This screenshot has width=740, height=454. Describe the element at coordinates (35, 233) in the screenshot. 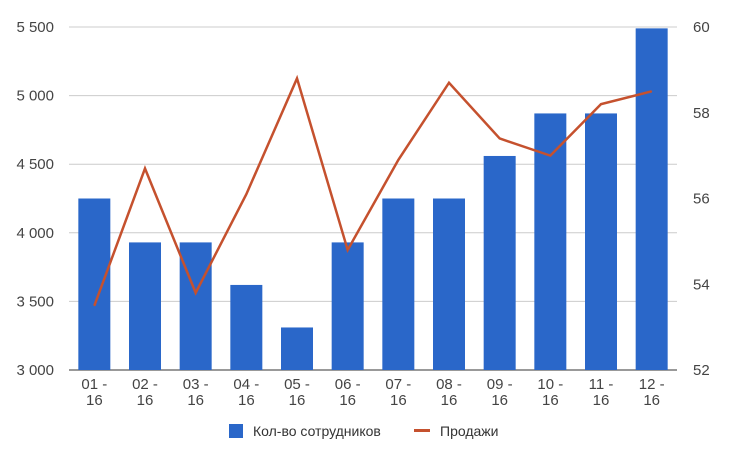

I see `left-tick-label: 4 000` at that location.